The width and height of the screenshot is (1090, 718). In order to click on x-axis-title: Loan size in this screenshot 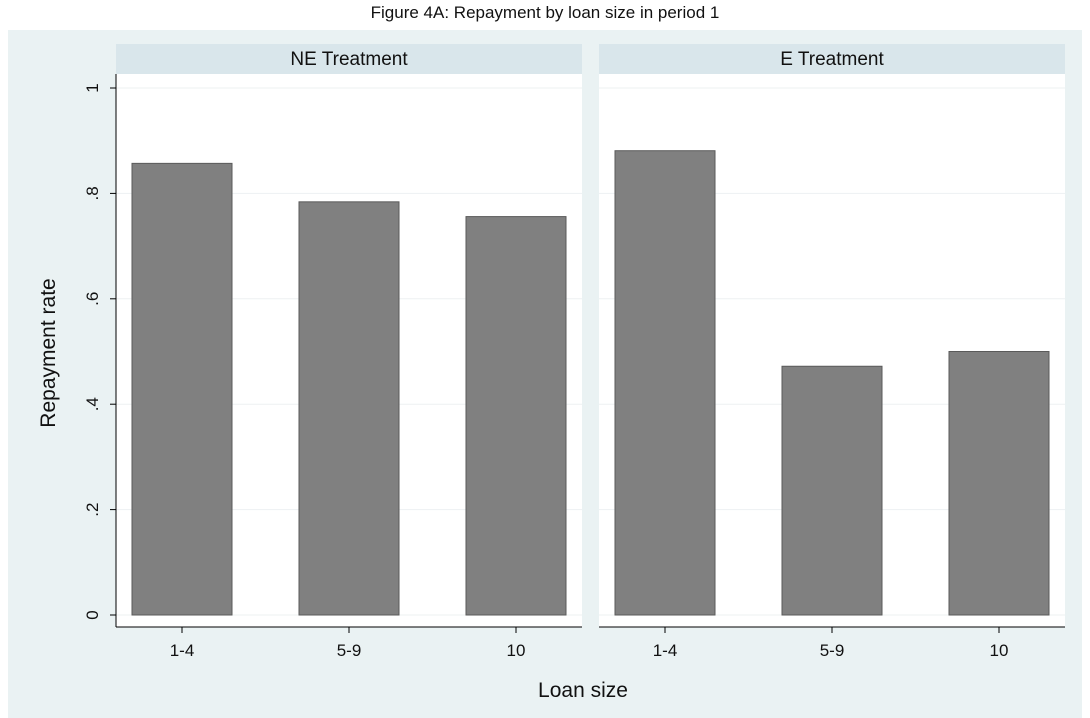, I will do `click(583, 690)`.